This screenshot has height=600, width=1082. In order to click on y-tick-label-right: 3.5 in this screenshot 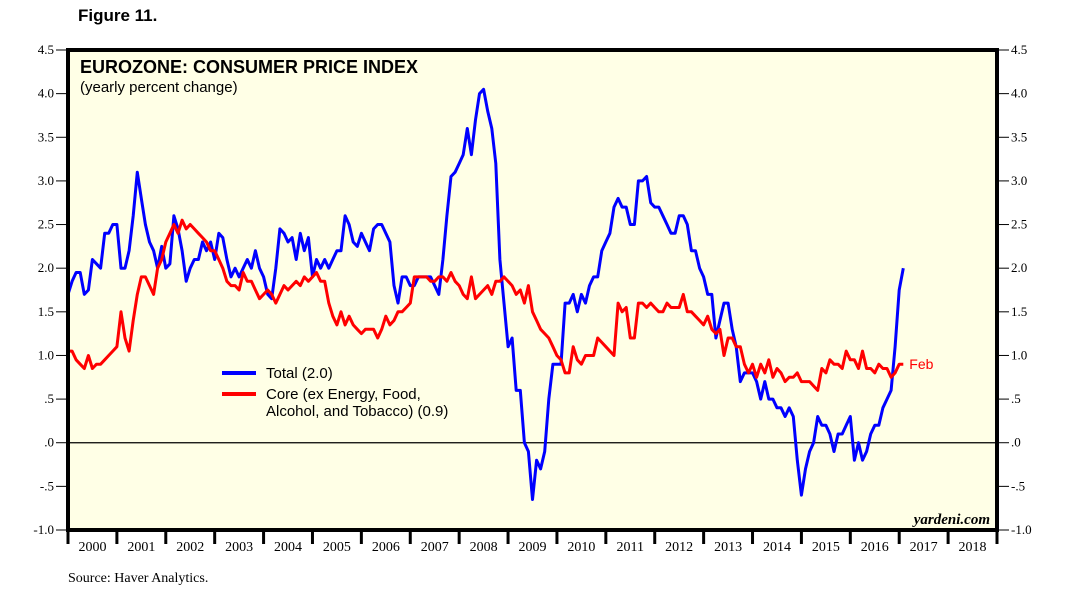, I will do `click(1019, 136)`.